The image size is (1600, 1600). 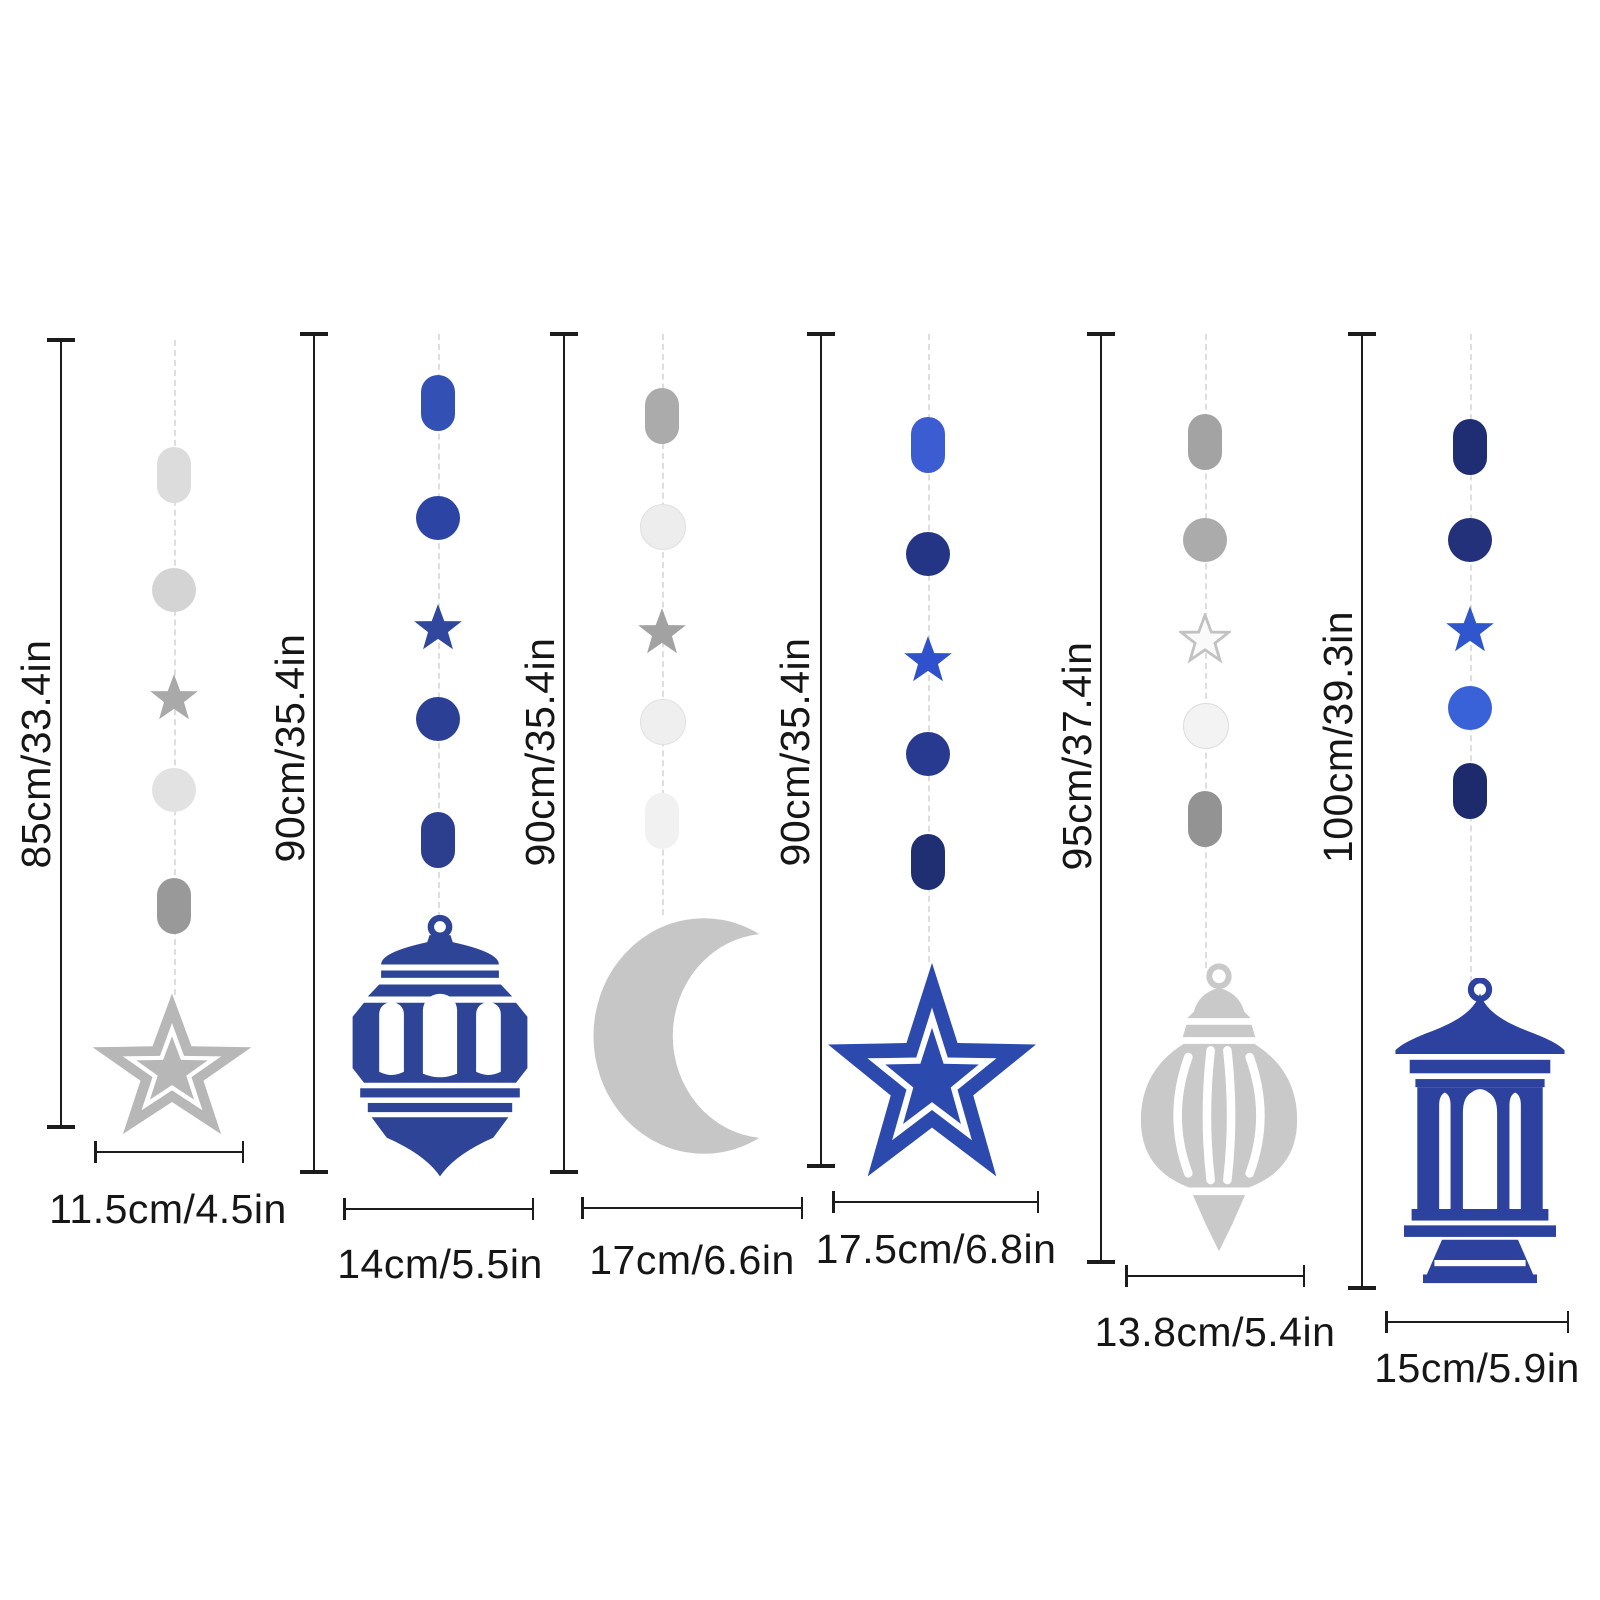 What do you see at coordinates (692, 1259) in the screenshot?
I see `width-label: 17cm/6.6in` at bounding box center [692, 1259].